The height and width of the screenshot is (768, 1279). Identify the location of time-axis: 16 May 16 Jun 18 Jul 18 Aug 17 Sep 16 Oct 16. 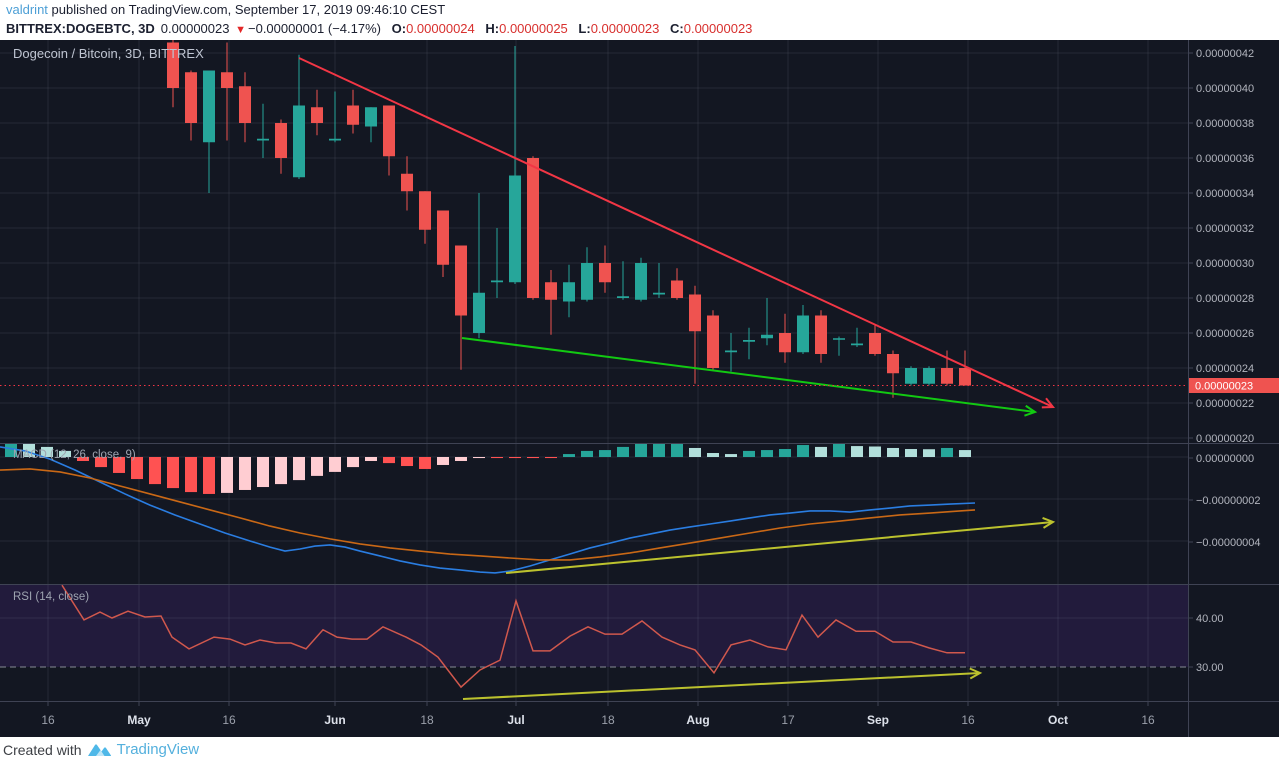
(598, 714).